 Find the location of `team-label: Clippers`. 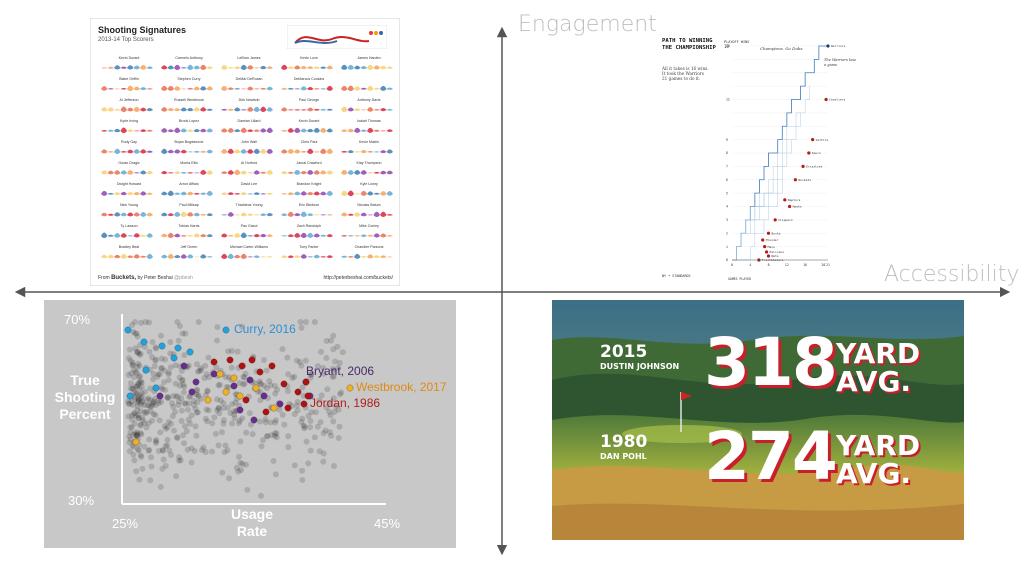

team-label: Clippers is located at coordinates (785, 220).